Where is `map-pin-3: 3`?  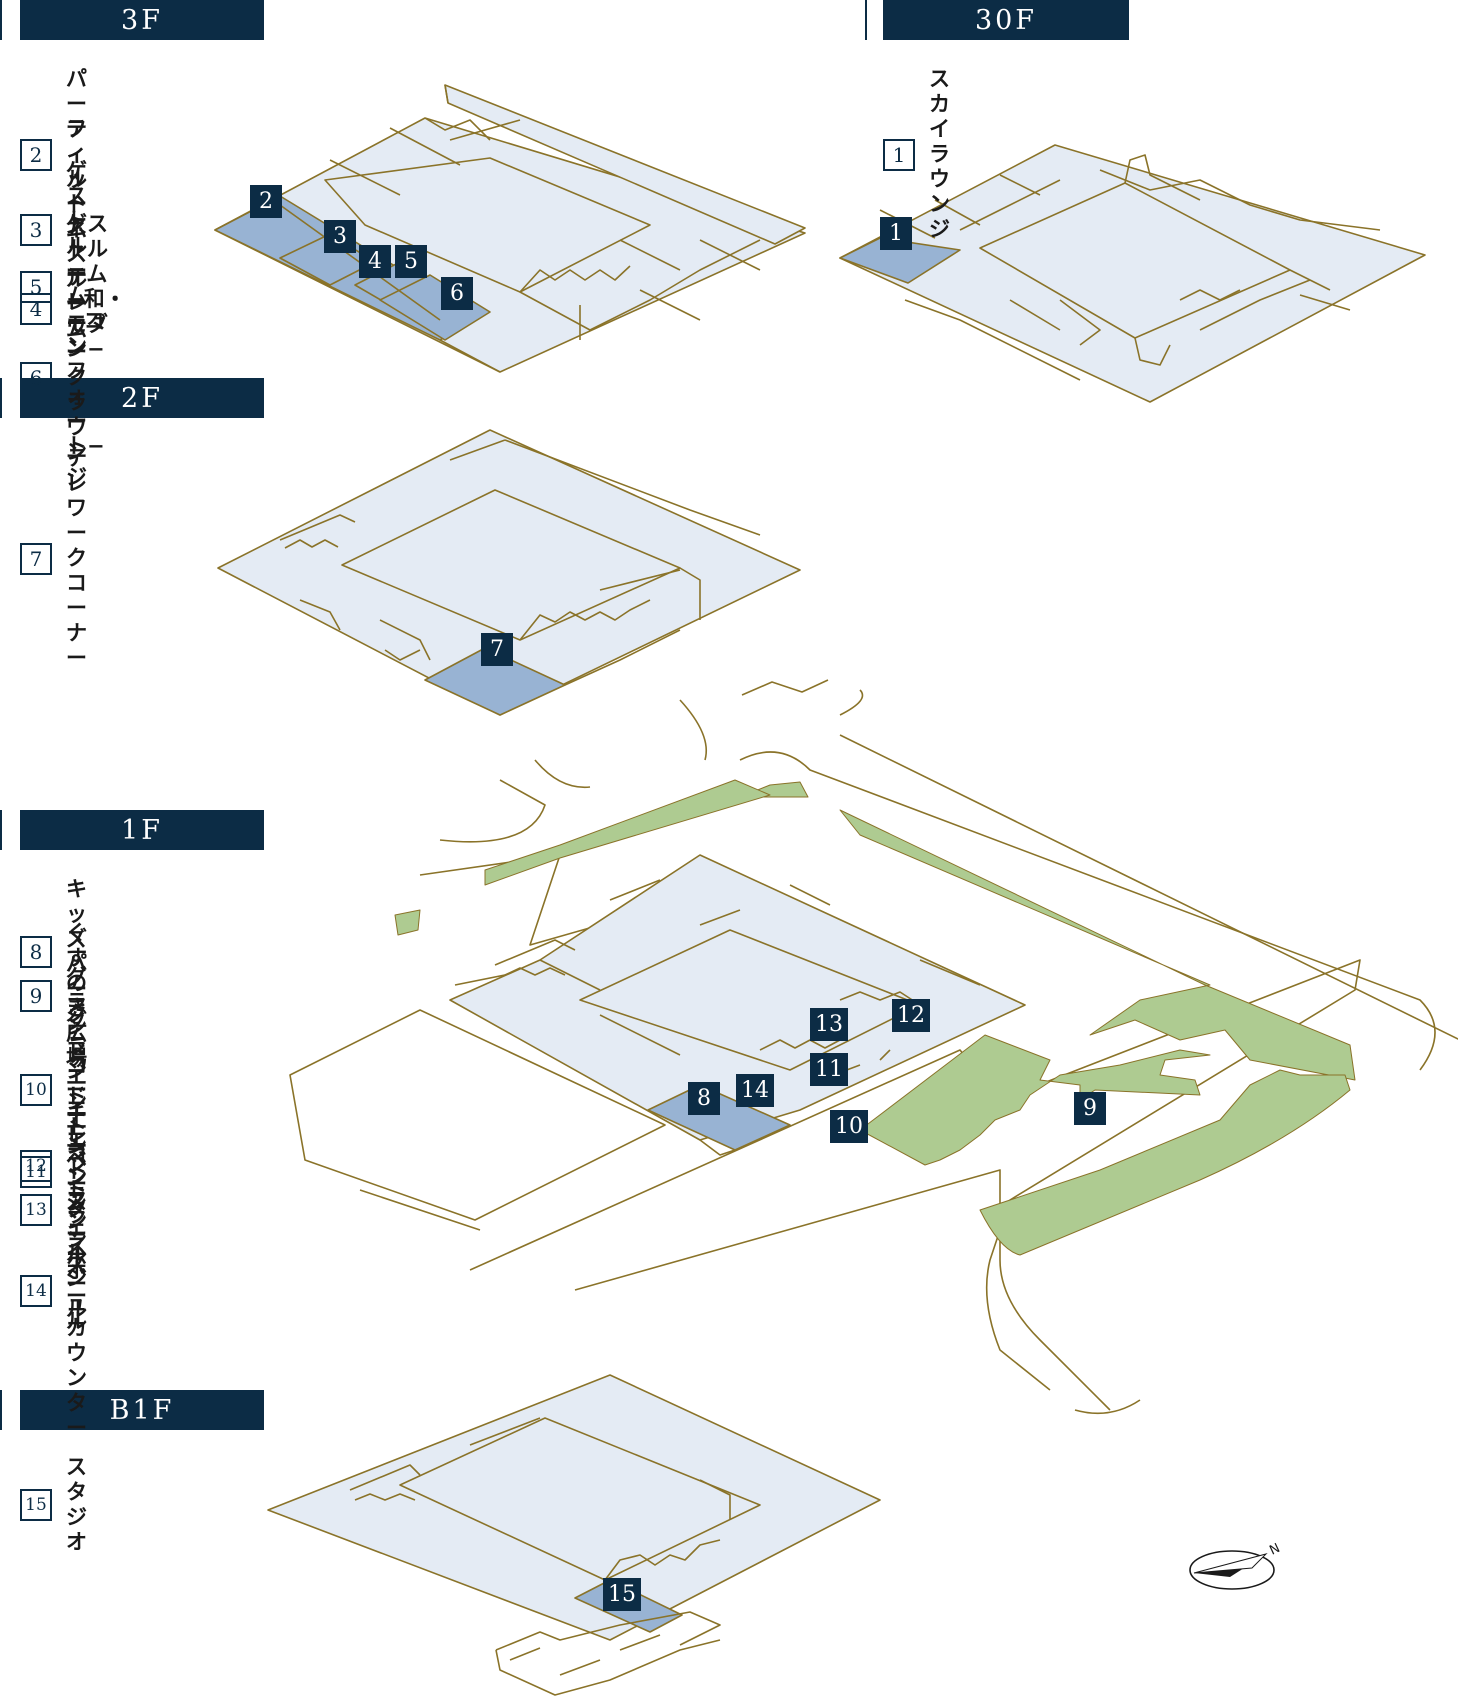 map-pin-3: 3 is located at coordinates (340, 236).